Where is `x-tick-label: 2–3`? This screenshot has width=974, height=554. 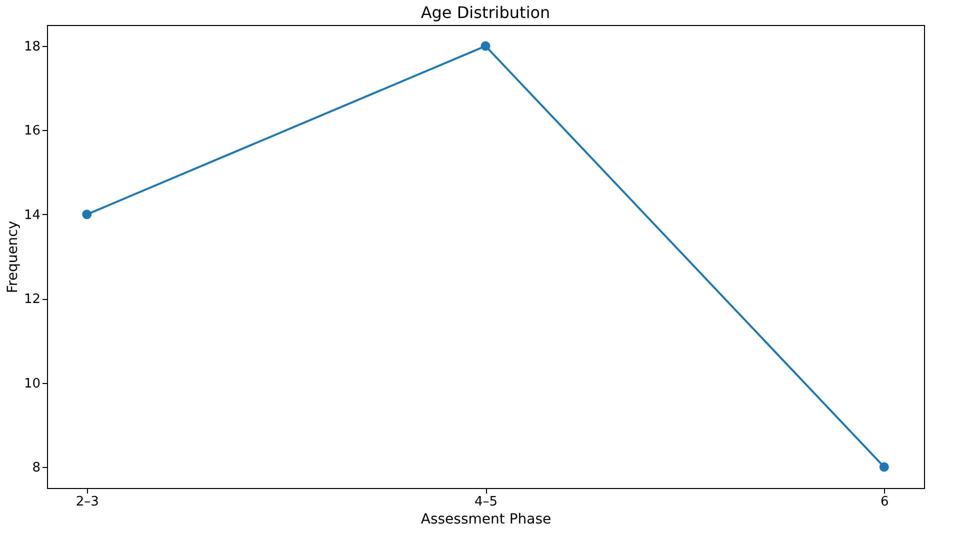
x-tick-label: 2–3 is located at coordinates (87, 502).